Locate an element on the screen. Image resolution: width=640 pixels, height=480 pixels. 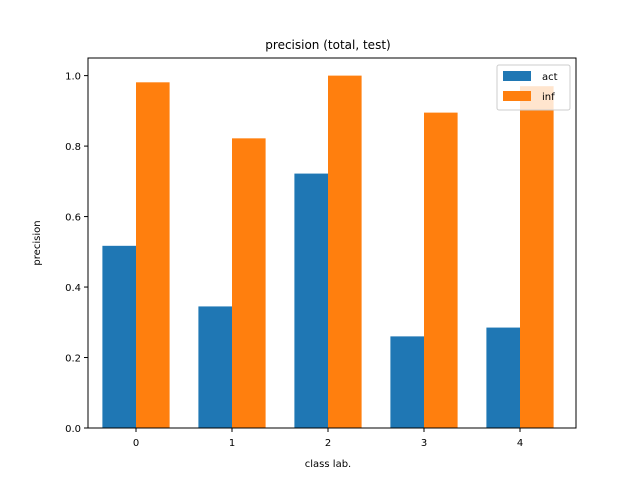
x-axis-label: class lab. is located at coordinates (328, 464).